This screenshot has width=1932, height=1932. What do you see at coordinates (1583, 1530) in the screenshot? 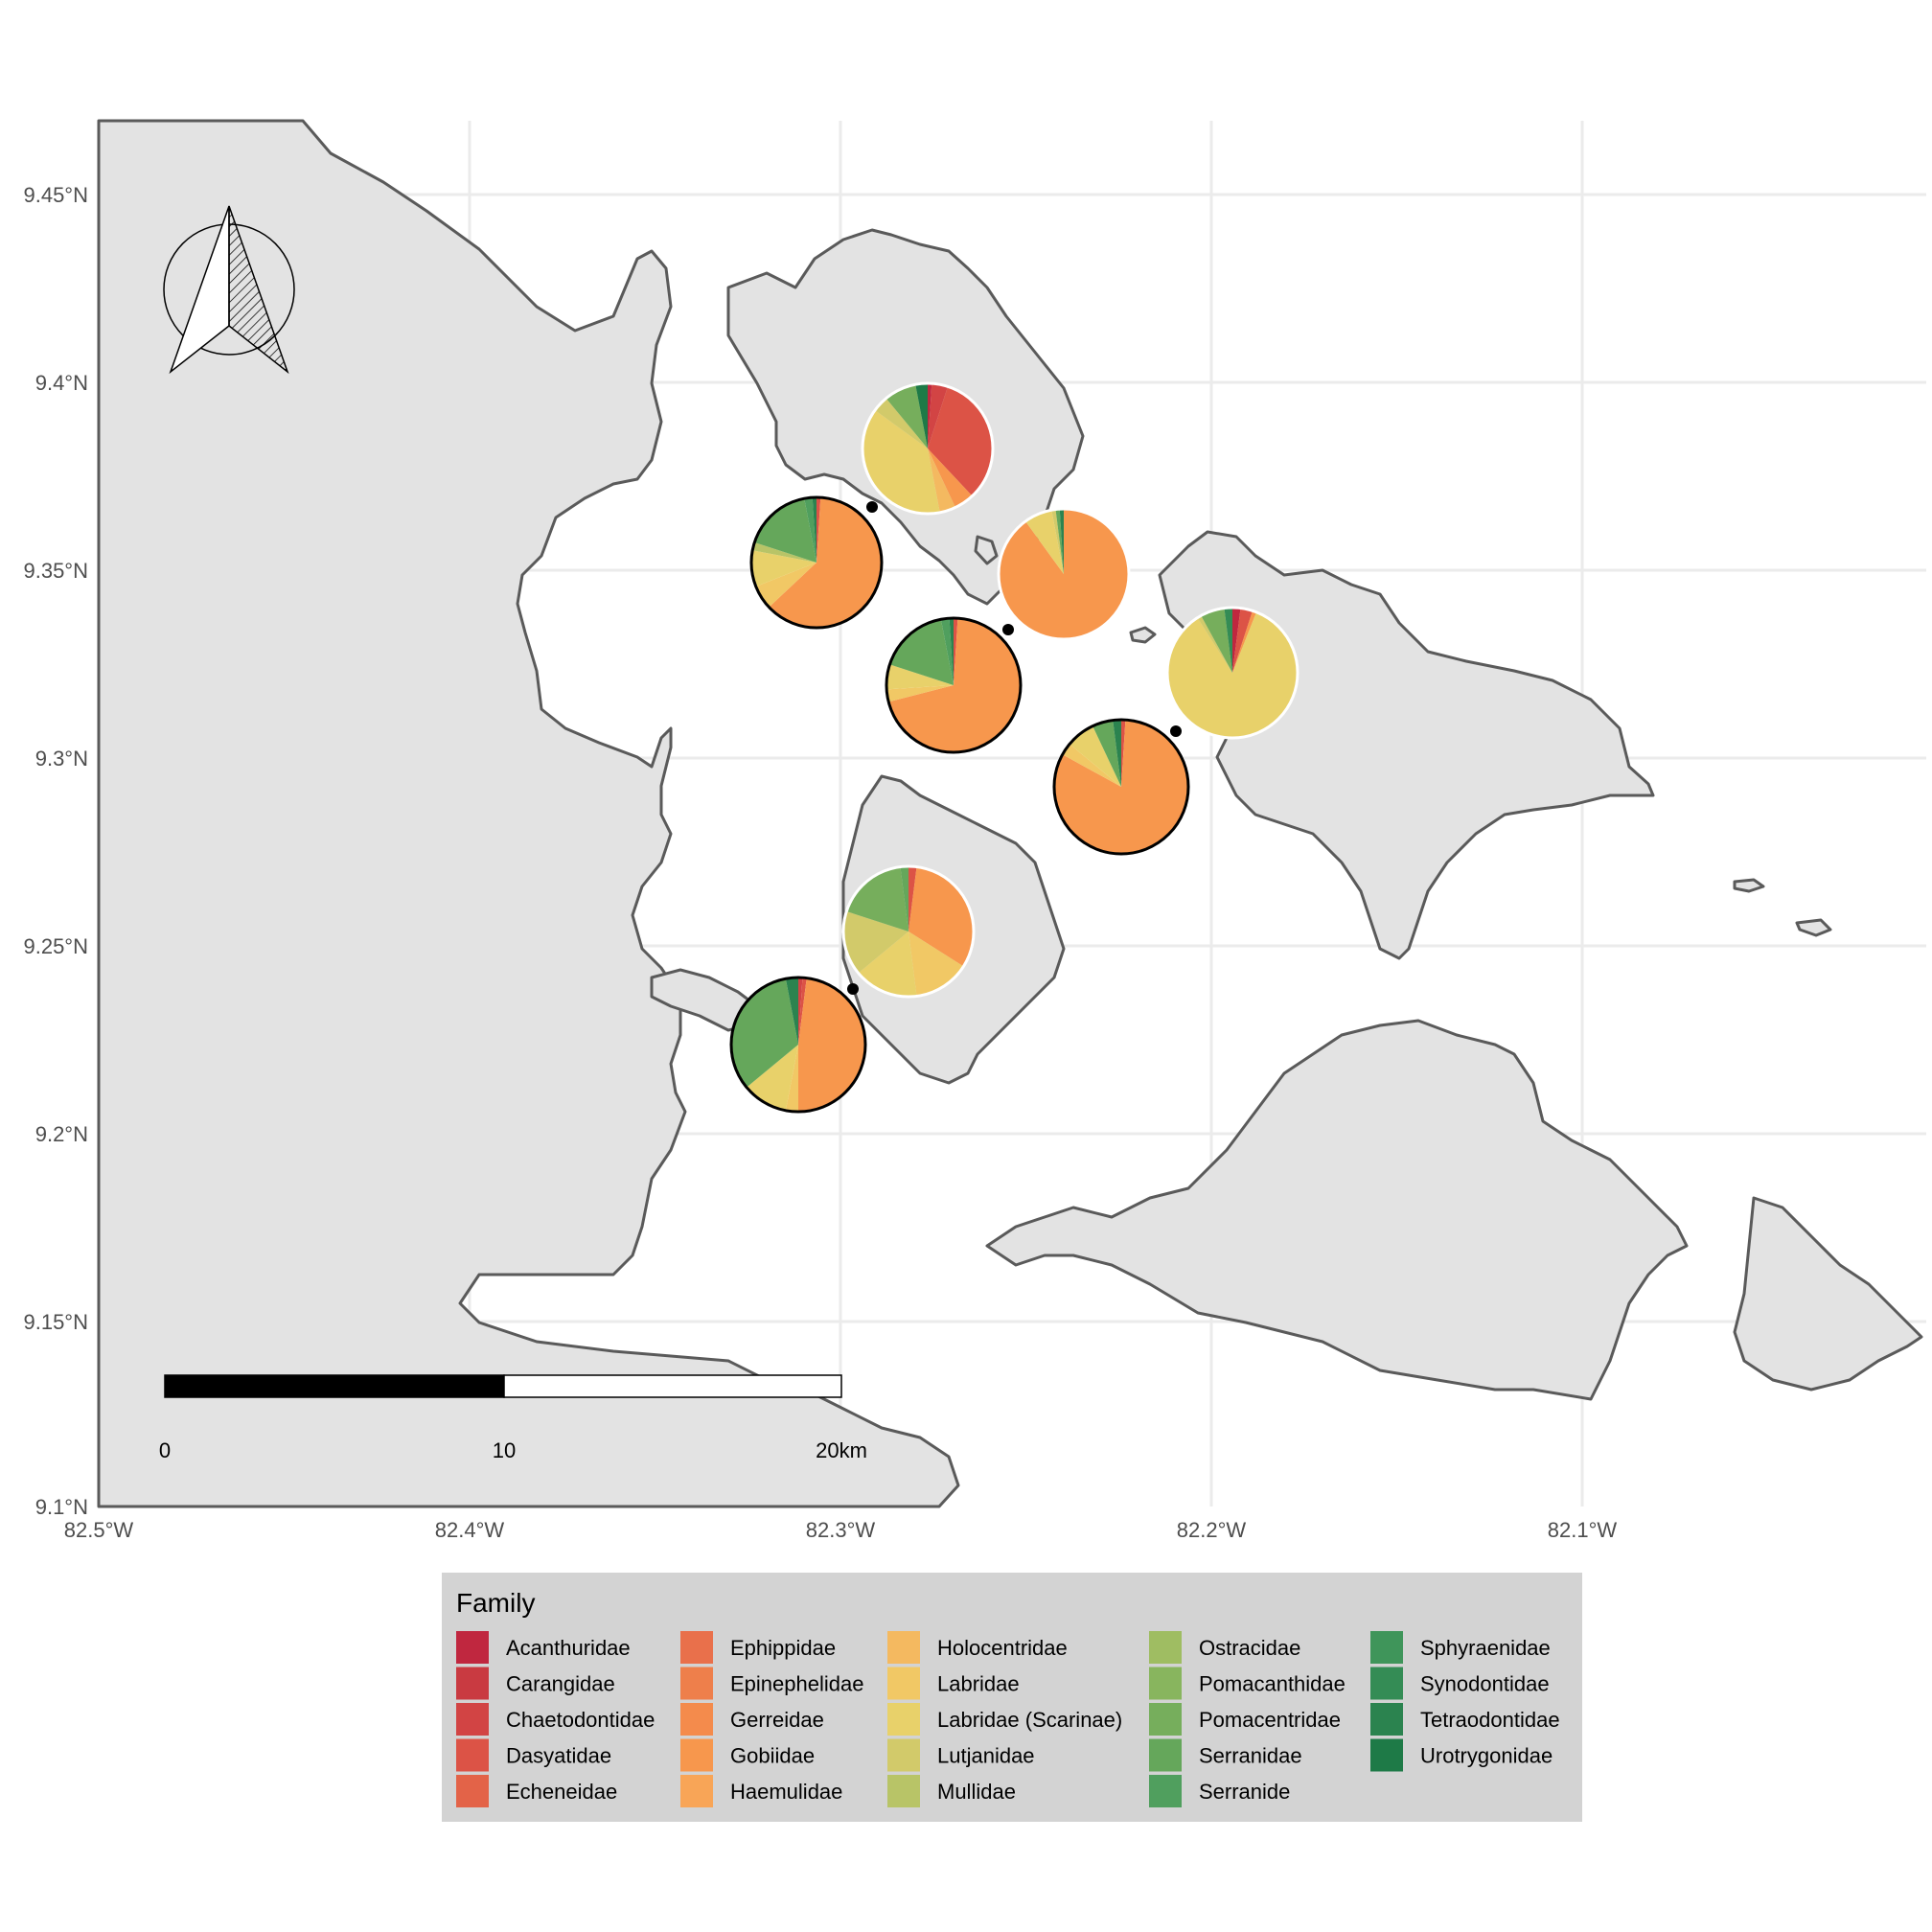
I see `x-tick-label: 82.1°W` at bounding box center [1583, 1530].